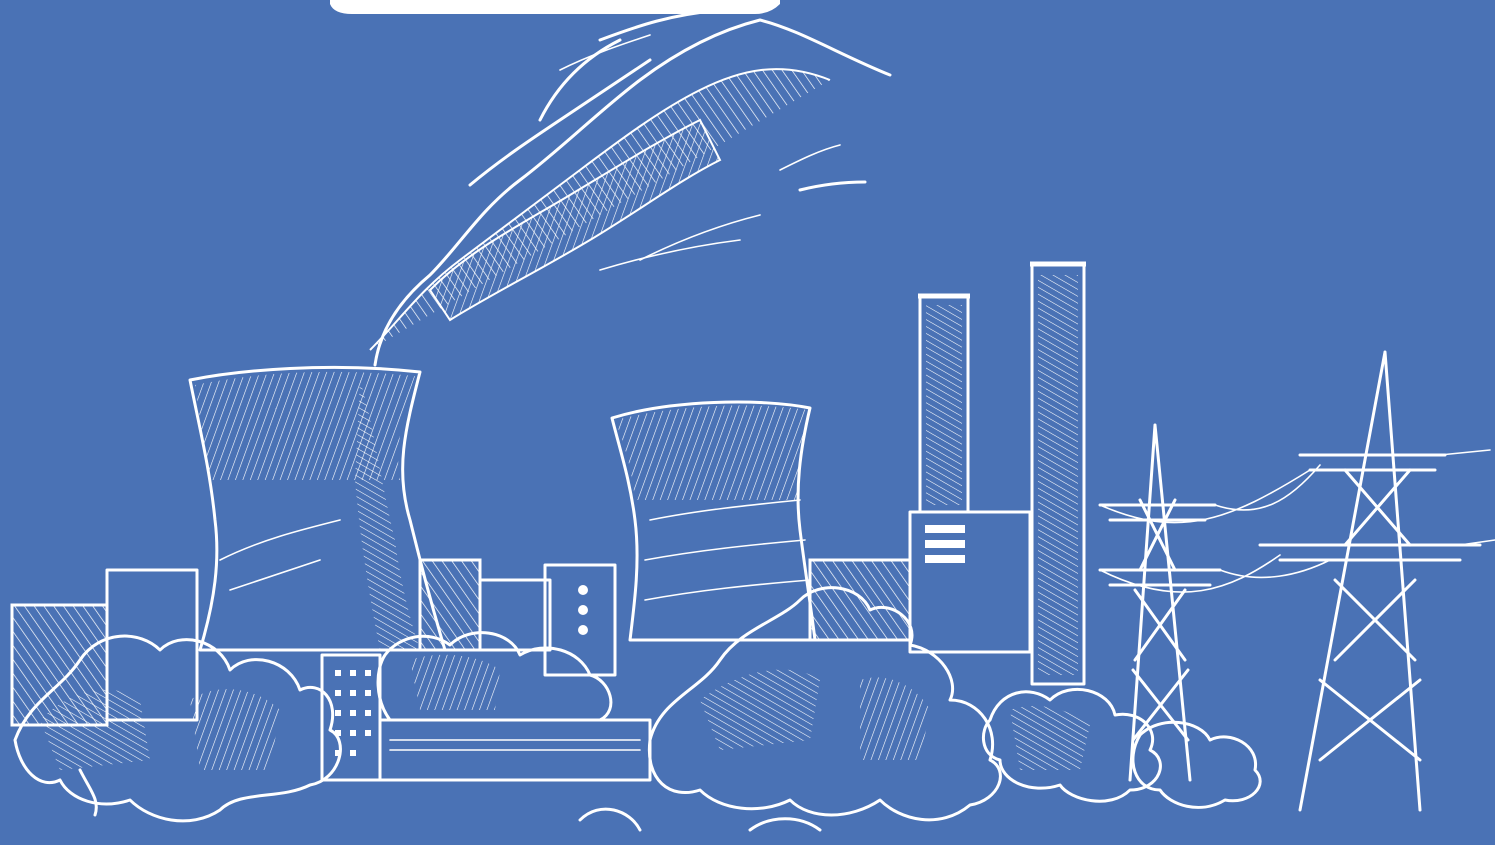 This screenshot has width=1495, height=845. I want to click on power-lines, so click(1297, 521).